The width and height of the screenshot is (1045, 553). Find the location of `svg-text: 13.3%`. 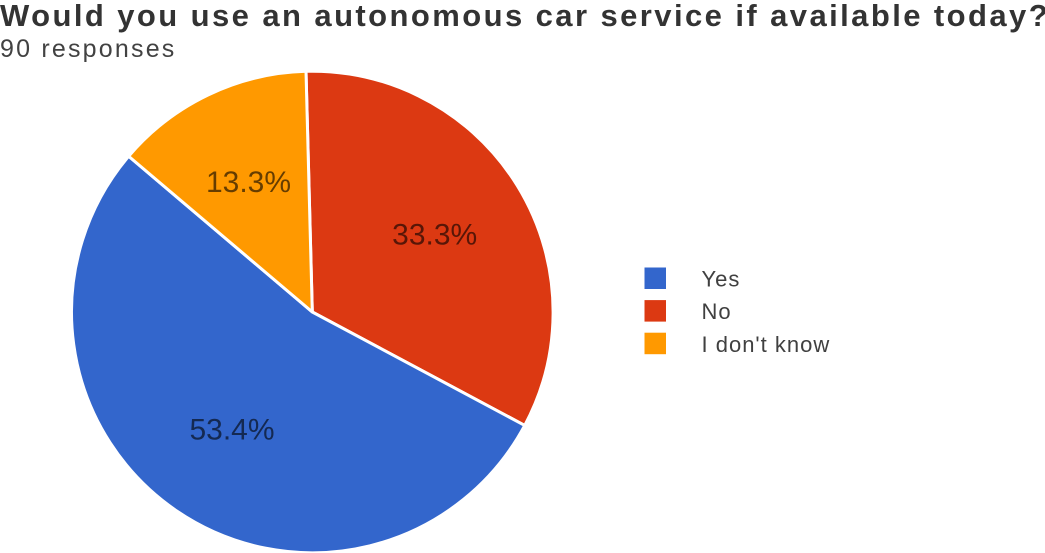

svg-text: 13.3% is located at coordinates (248, 182).